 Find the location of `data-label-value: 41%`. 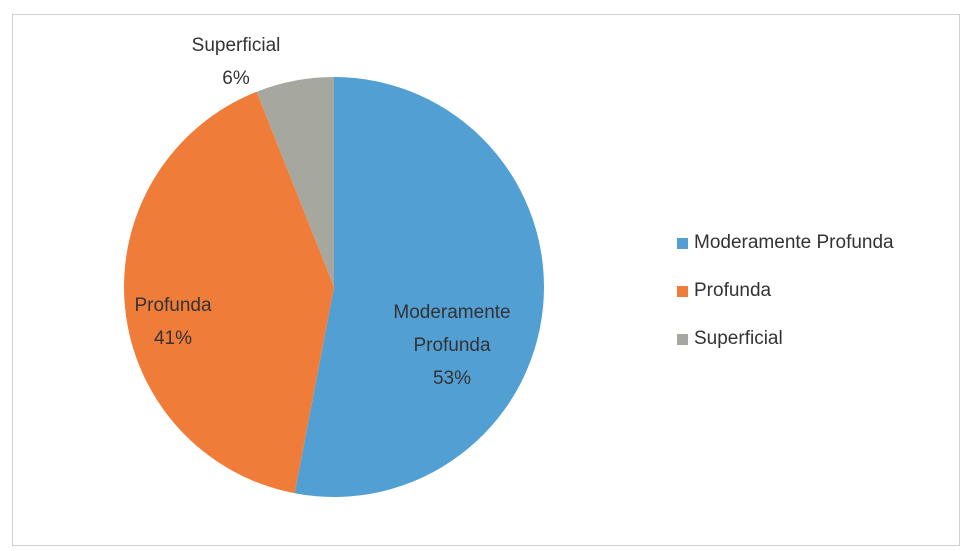

data-label-value: 41% is located at coordinates (173, 338).